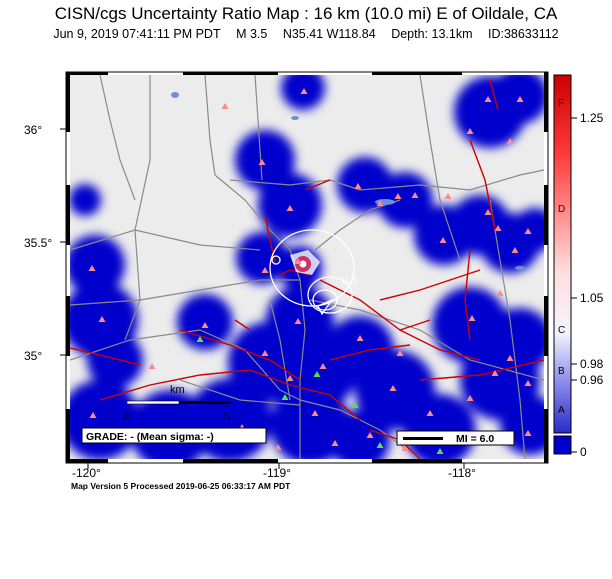  I want to click on scale-tick-5: 5, so click(227, 417).